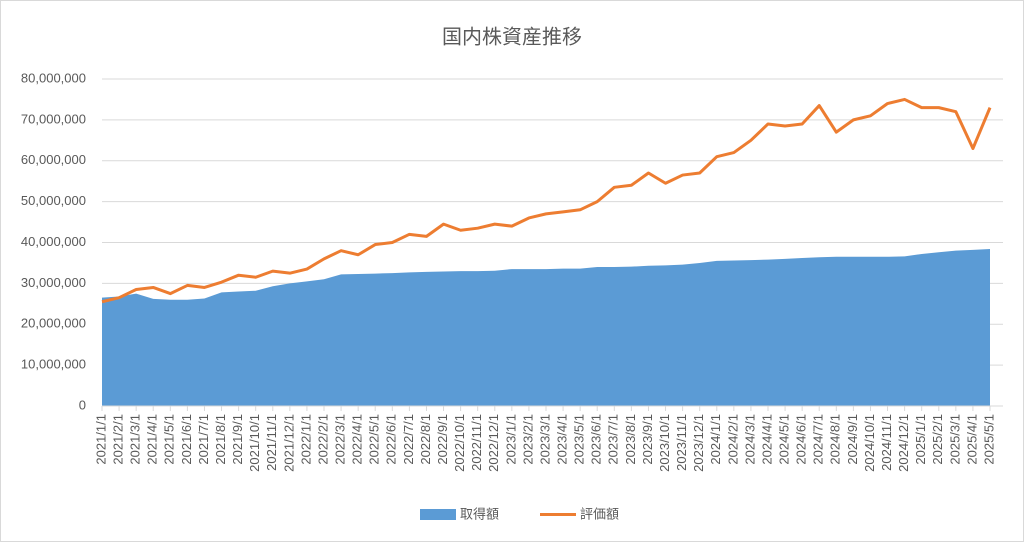 Image resolution: width=1024 pixels, height=542 pixels. I want to click on x-tick-label: 2023/1/1, so click(510, 439).